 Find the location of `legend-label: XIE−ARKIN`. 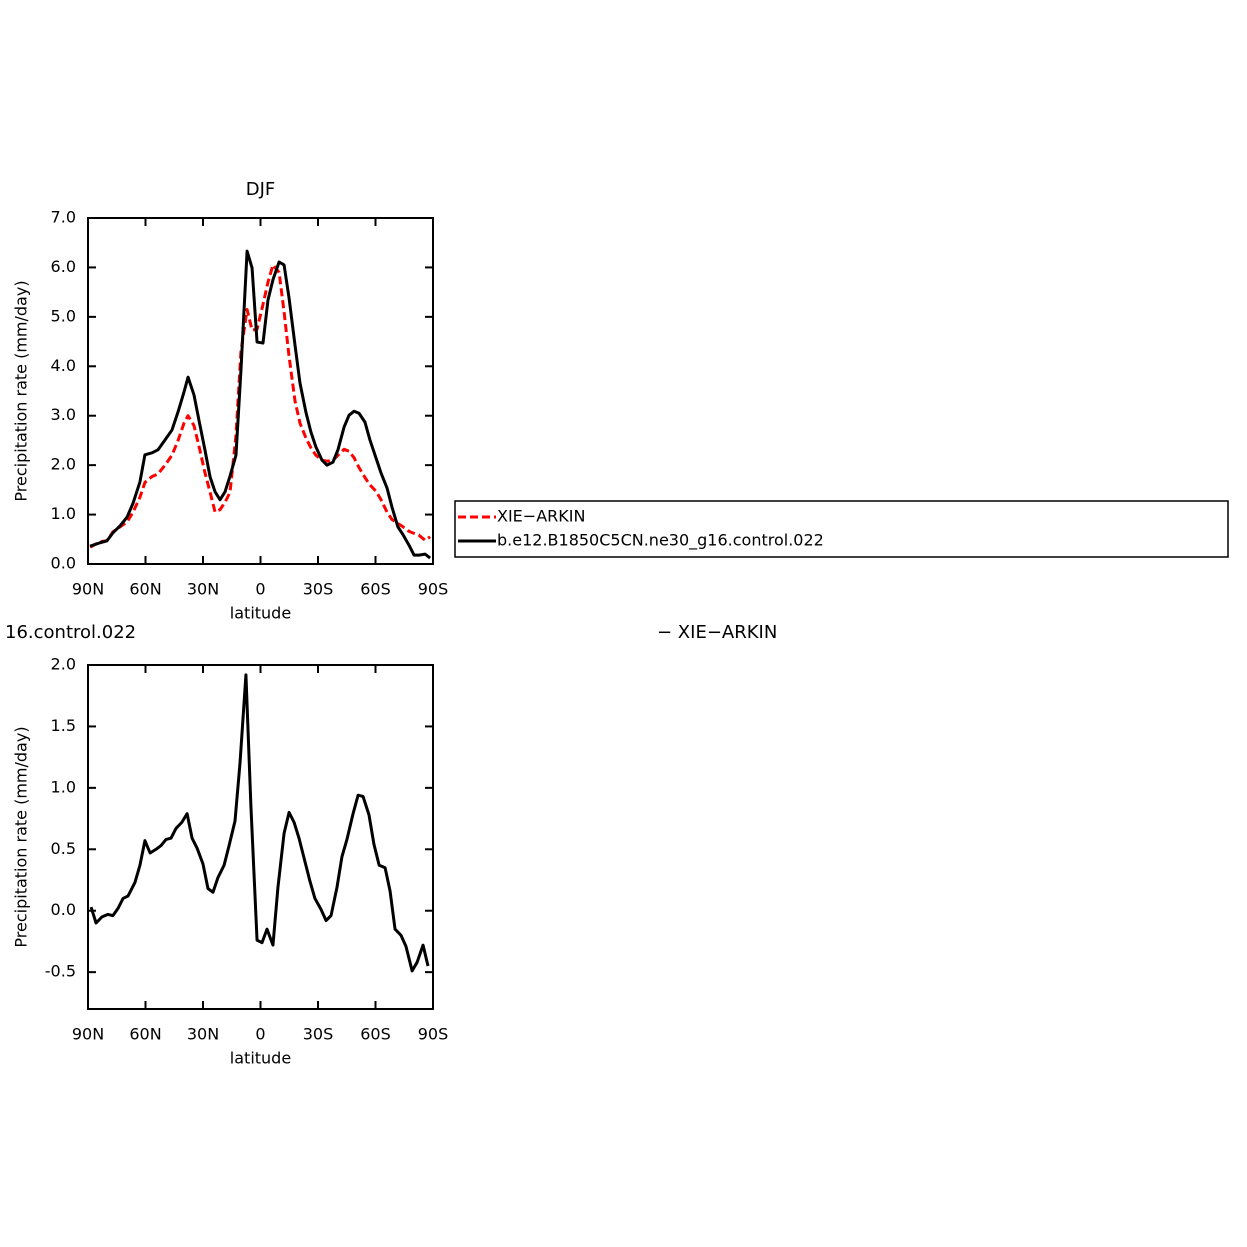

legend-label: XIE−ARKIN is located at coordinates (541, 516).